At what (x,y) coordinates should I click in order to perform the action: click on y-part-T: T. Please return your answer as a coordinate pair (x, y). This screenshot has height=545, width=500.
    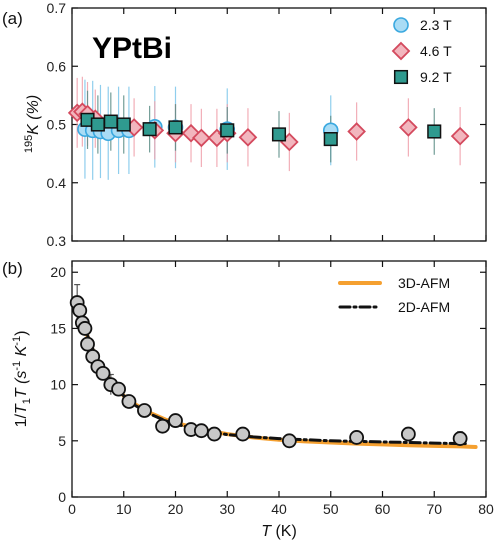
    Looking at the image, I should click on (21, 408).